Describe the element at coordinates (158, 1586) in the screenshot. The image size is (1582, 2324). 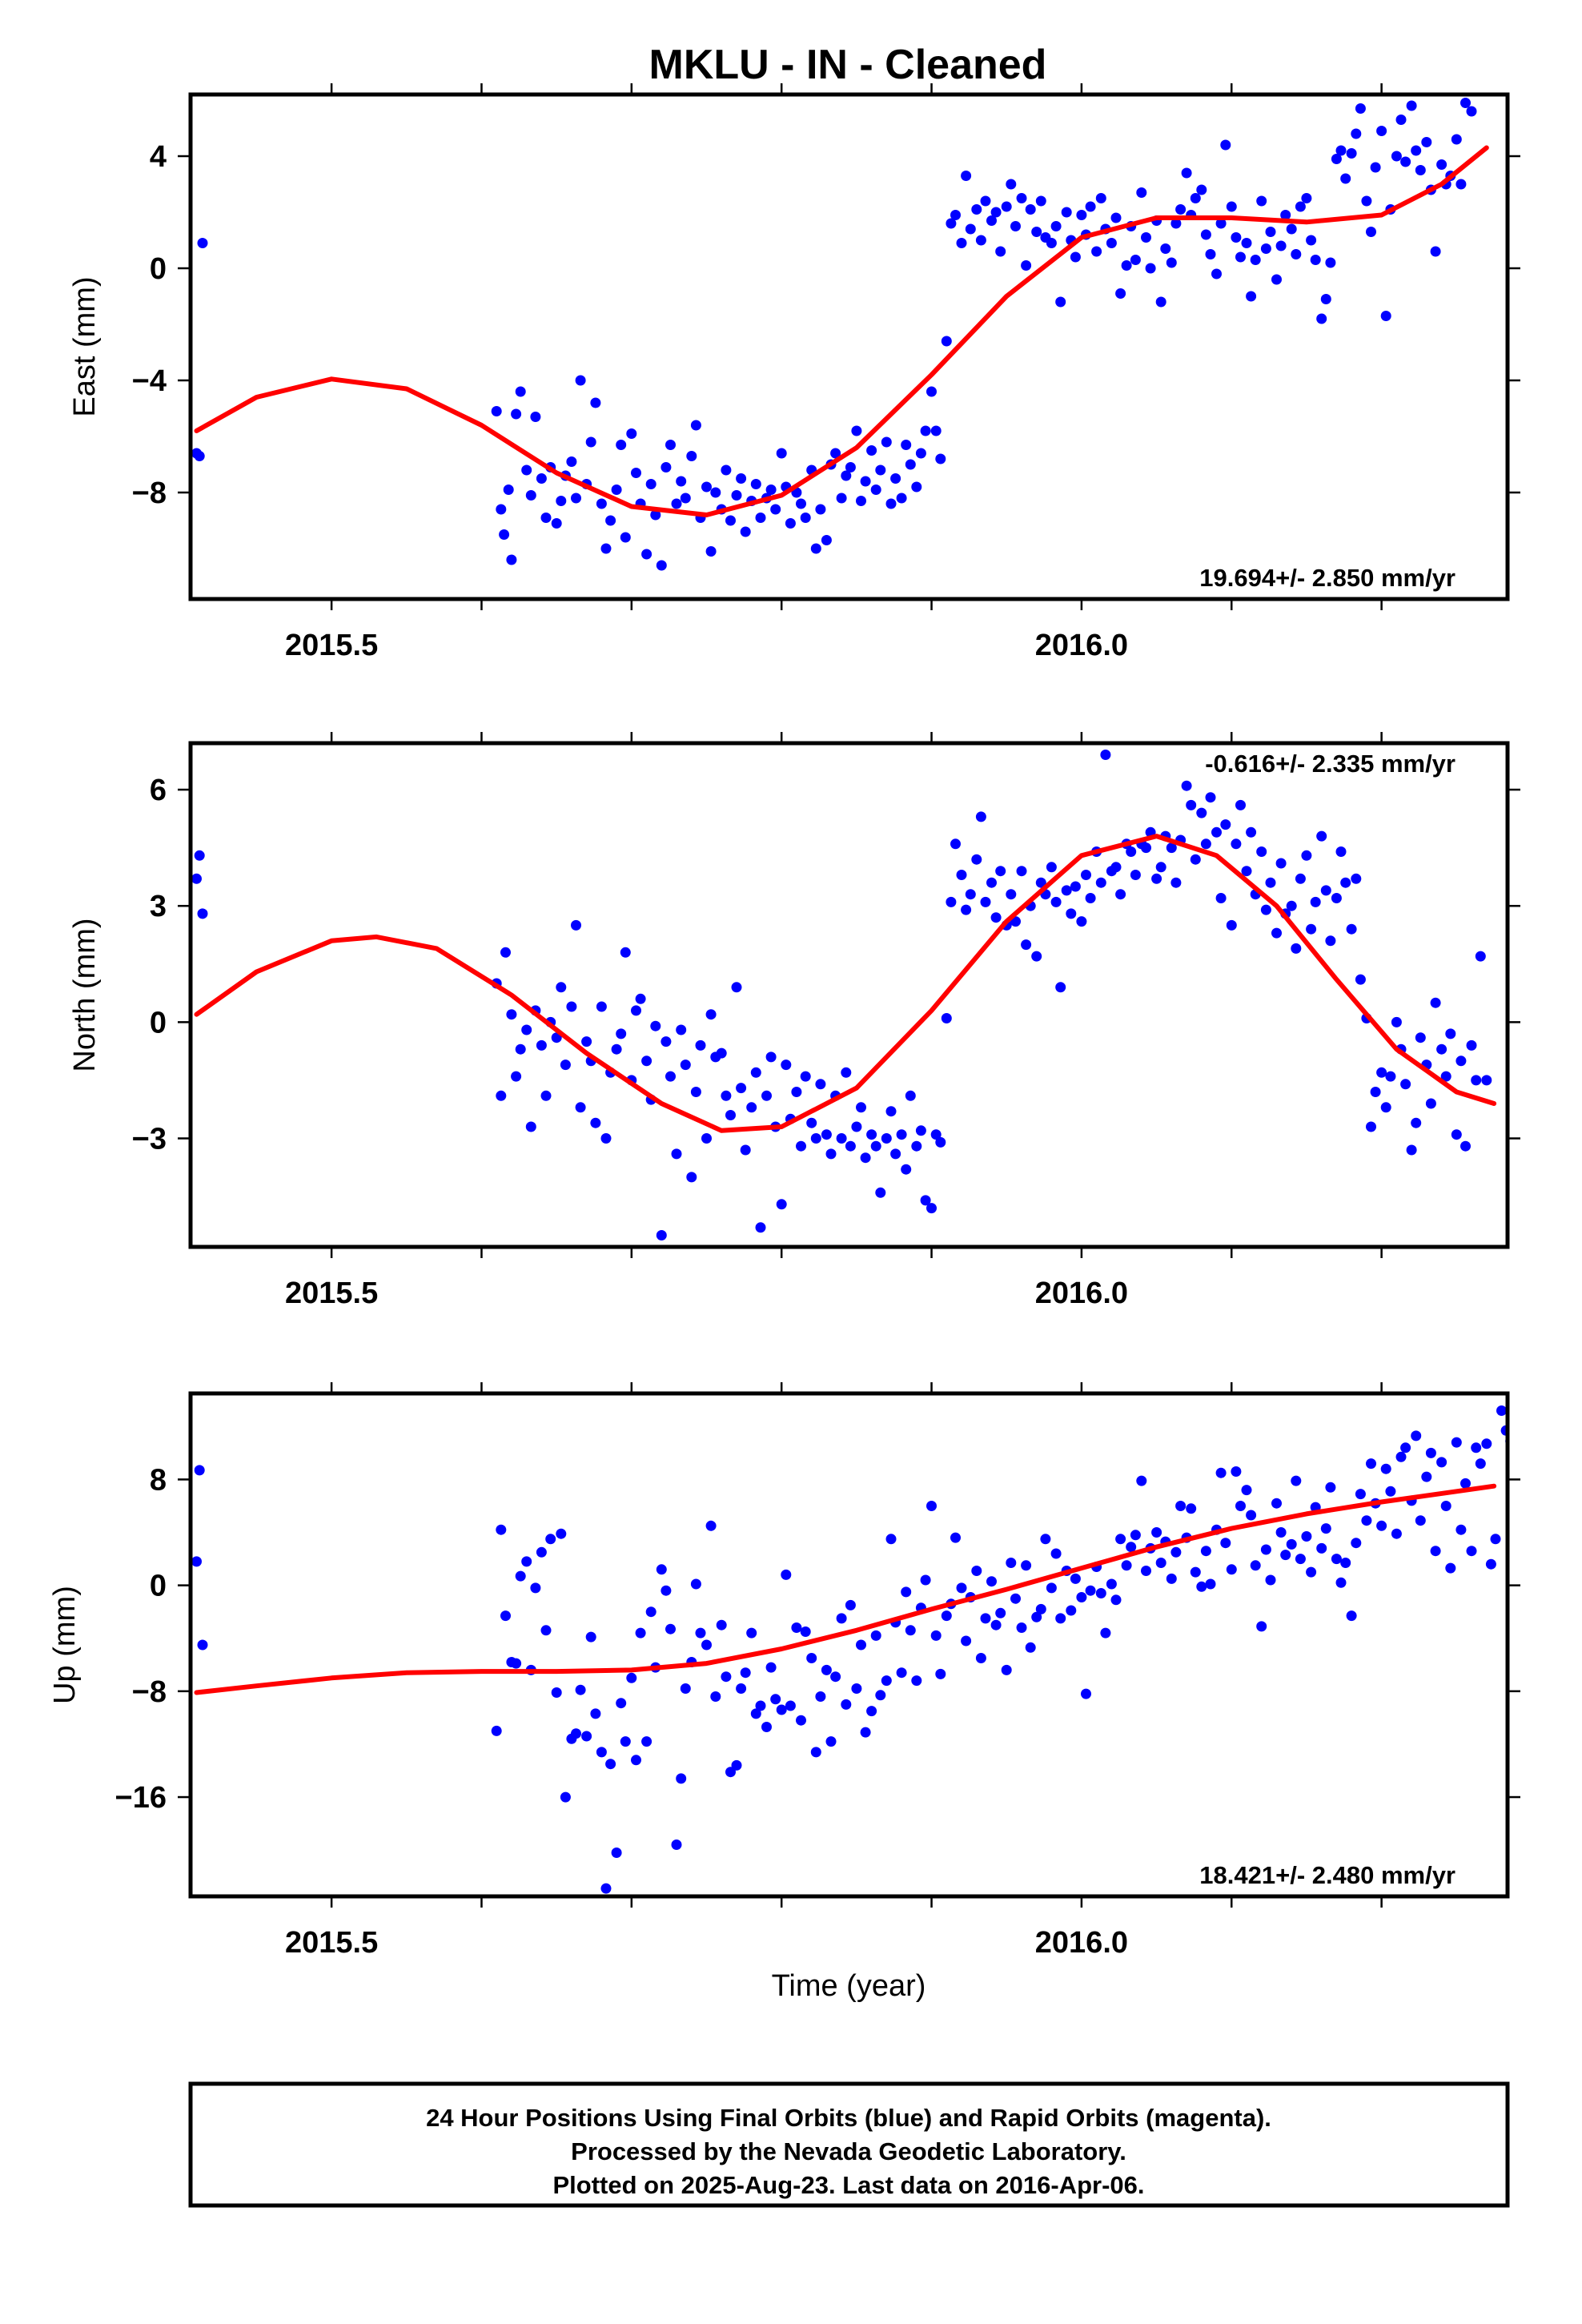
I see `up-y-tick-label: 0` at that location.